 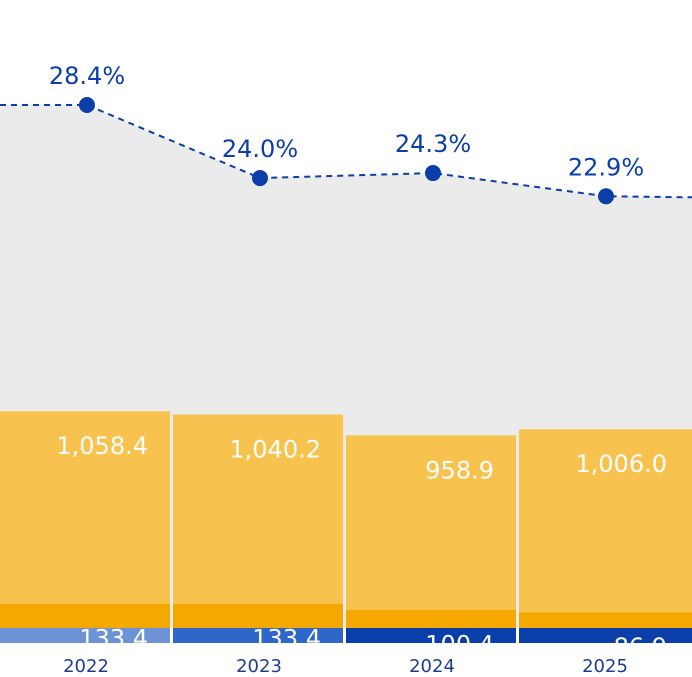 I want to click on x-tick-label: 2023, so click(x=259, y=666).